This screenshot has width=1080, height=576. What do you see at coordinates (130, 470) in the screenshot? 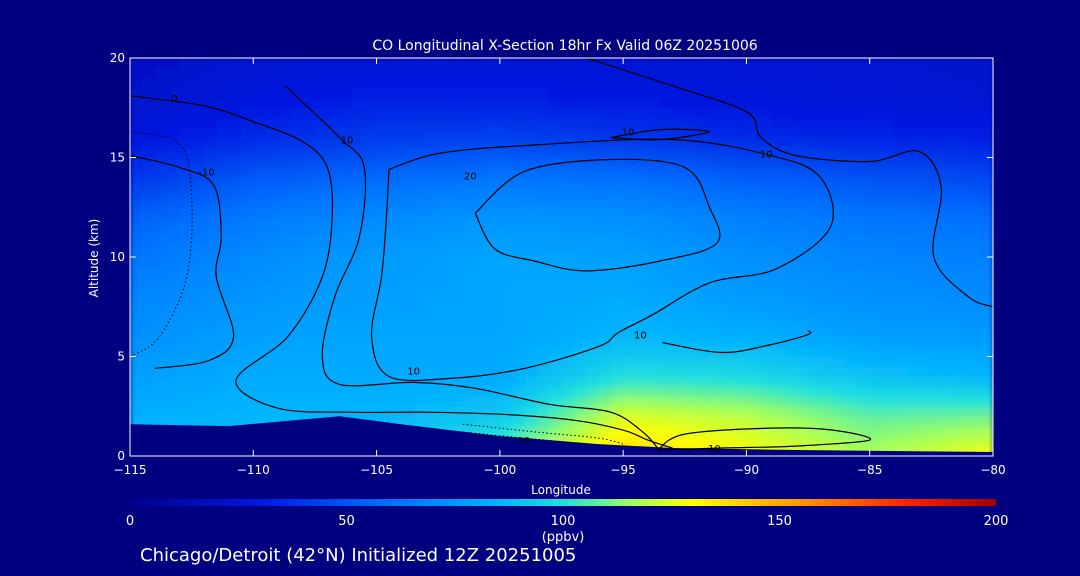
I see `x-tick-label: −115` at bounding box center [130, 470].